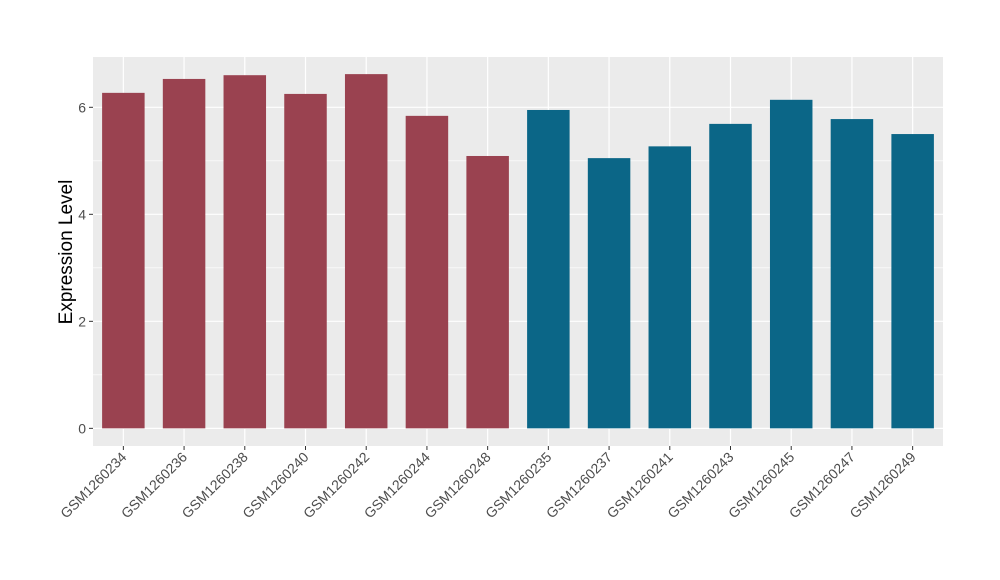 The width and height of the screenshot is (1000, 580). Describe the element at coordinates (66, 252) in the screenshot. I see `y-axis-label: Expression Level` at that location.